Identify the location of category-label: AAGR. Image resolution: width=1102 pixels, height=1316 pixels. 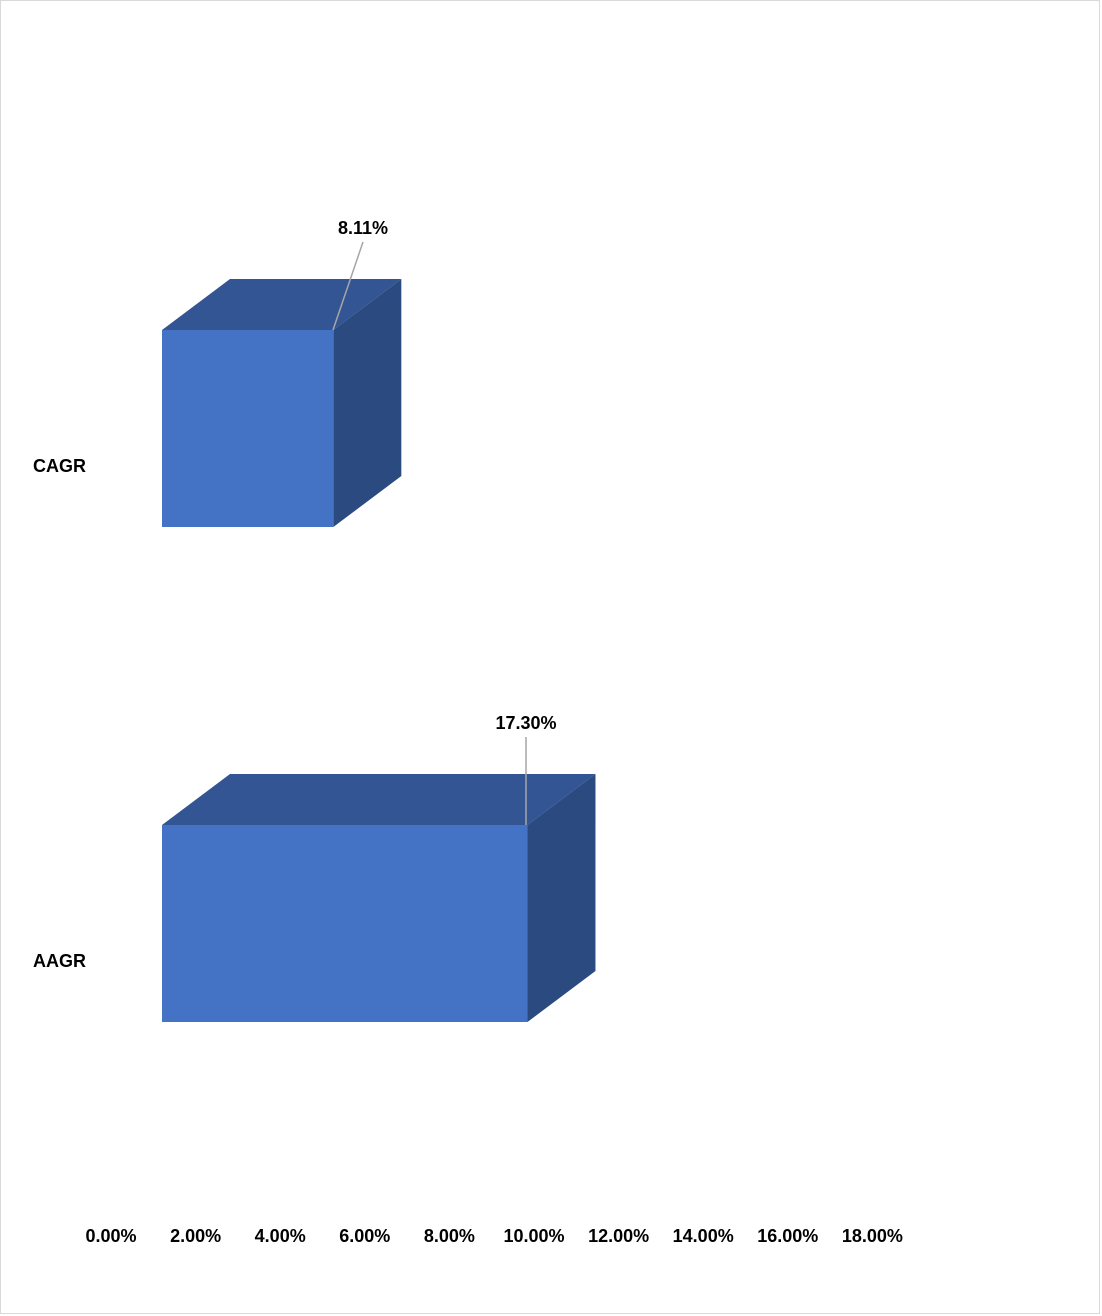
(59, 961).